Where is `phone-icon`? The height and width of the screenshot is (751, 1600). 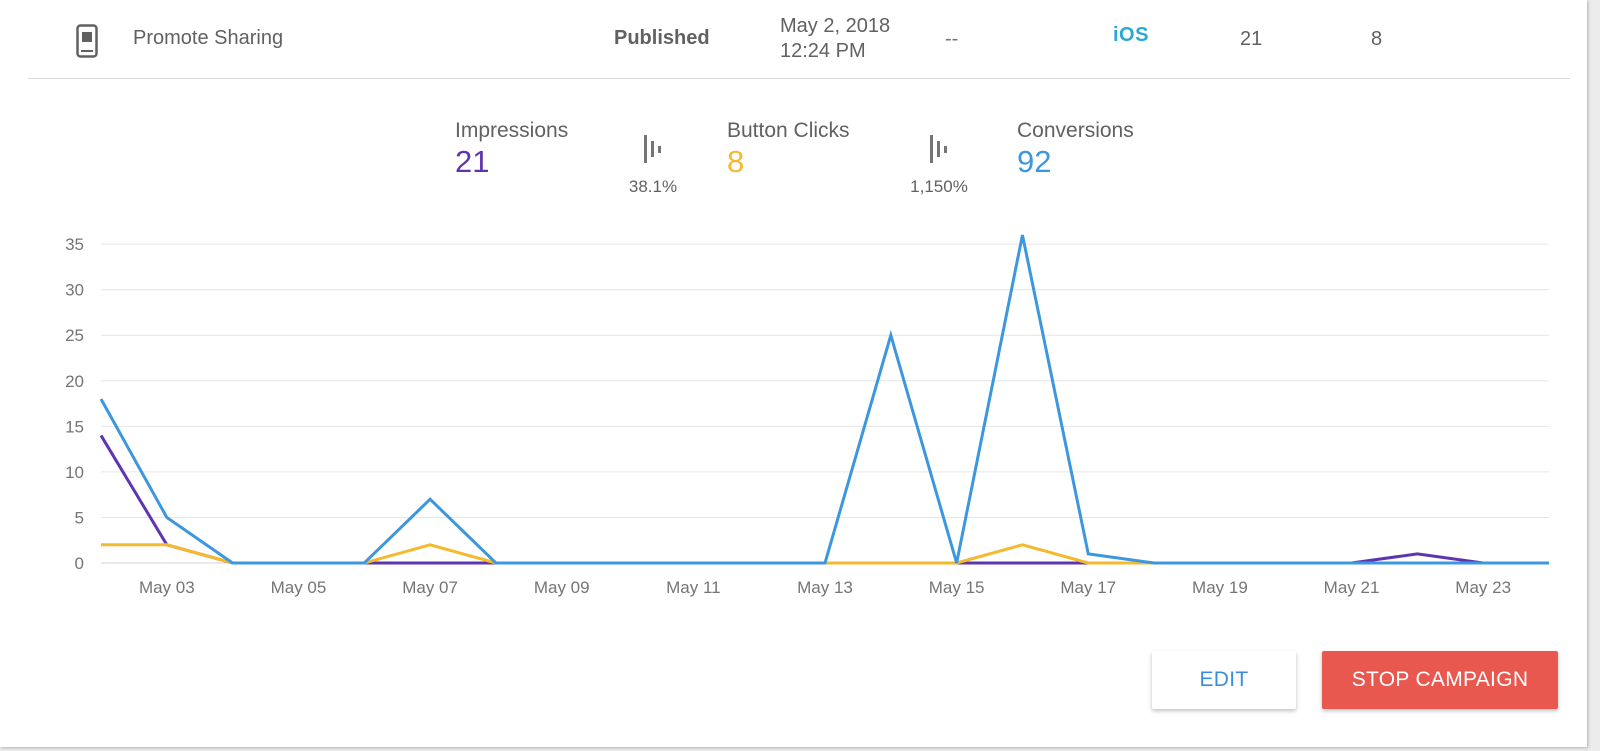 phone-icon is located at coordinates (87, 41).